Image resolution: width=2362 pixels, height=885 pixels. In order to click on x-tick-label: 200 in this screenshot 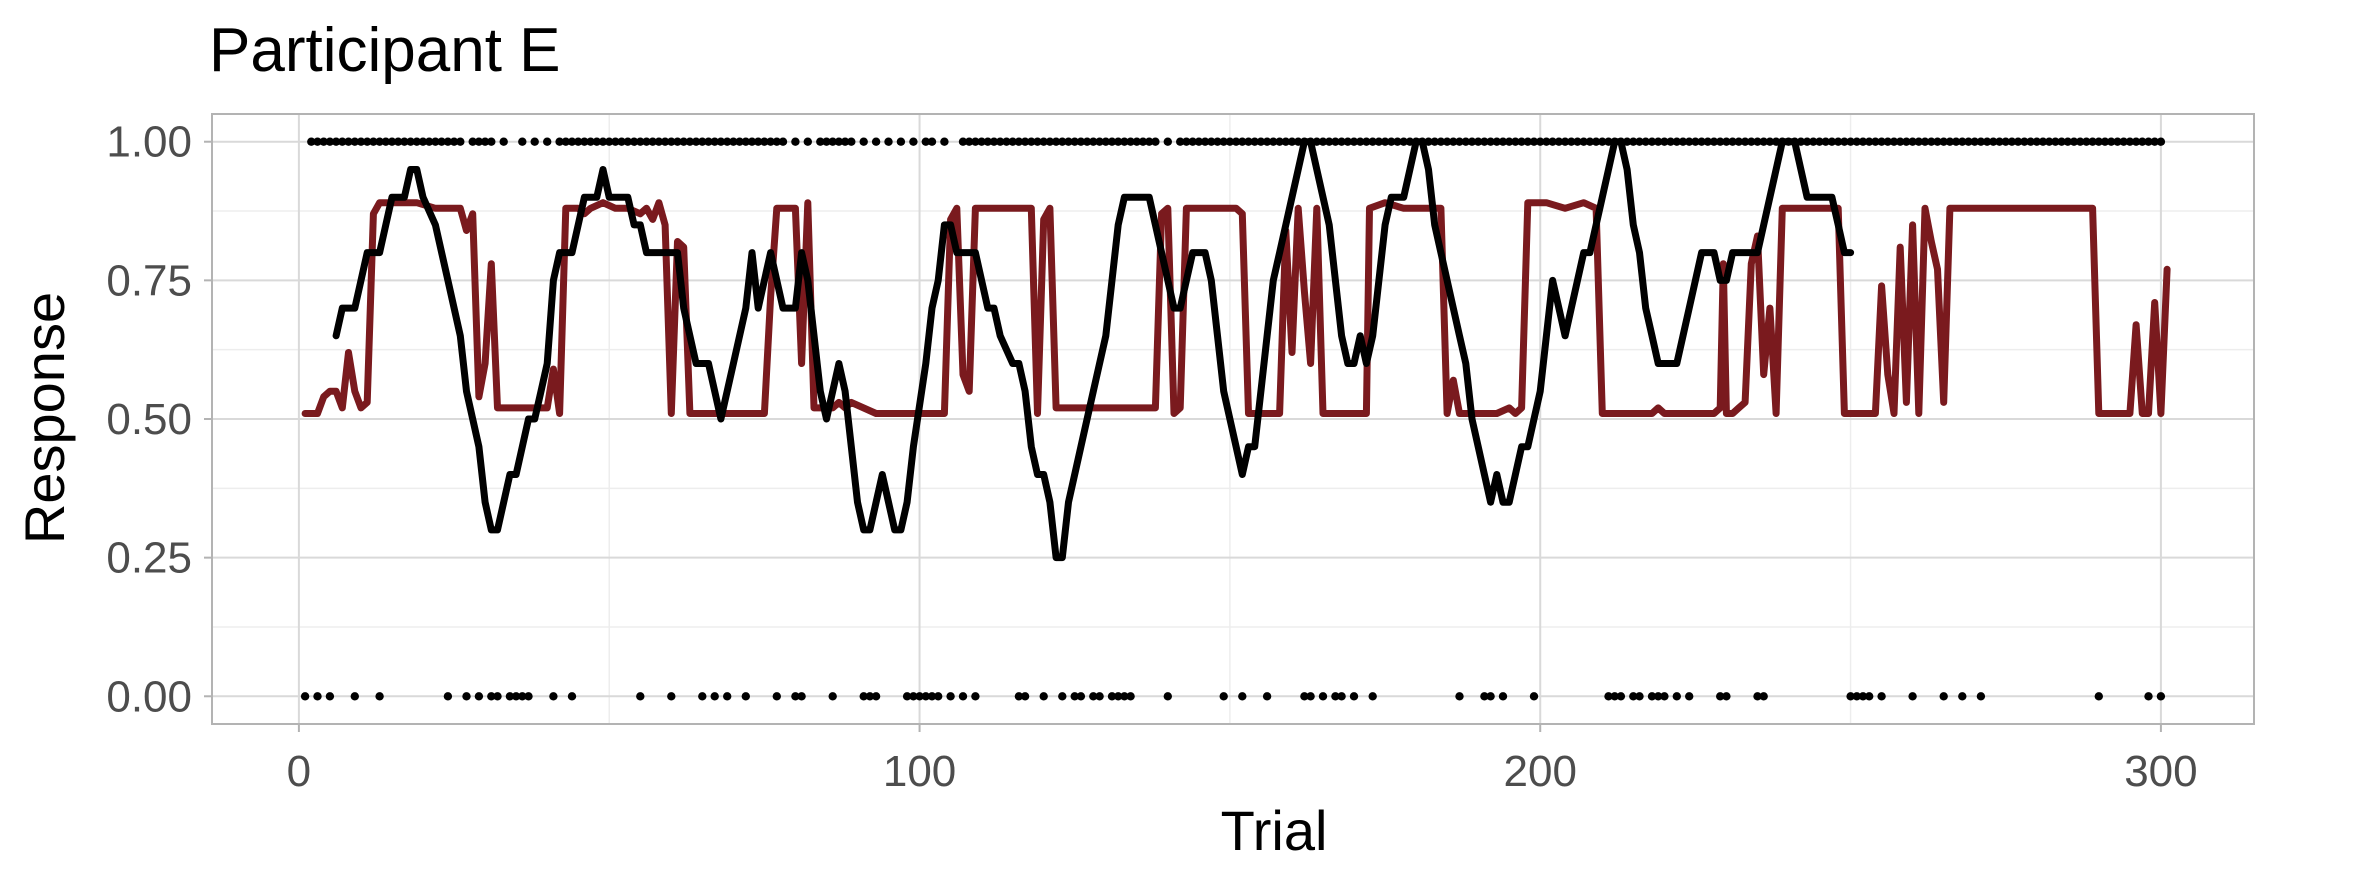, I will do `click(1540, 771)`.